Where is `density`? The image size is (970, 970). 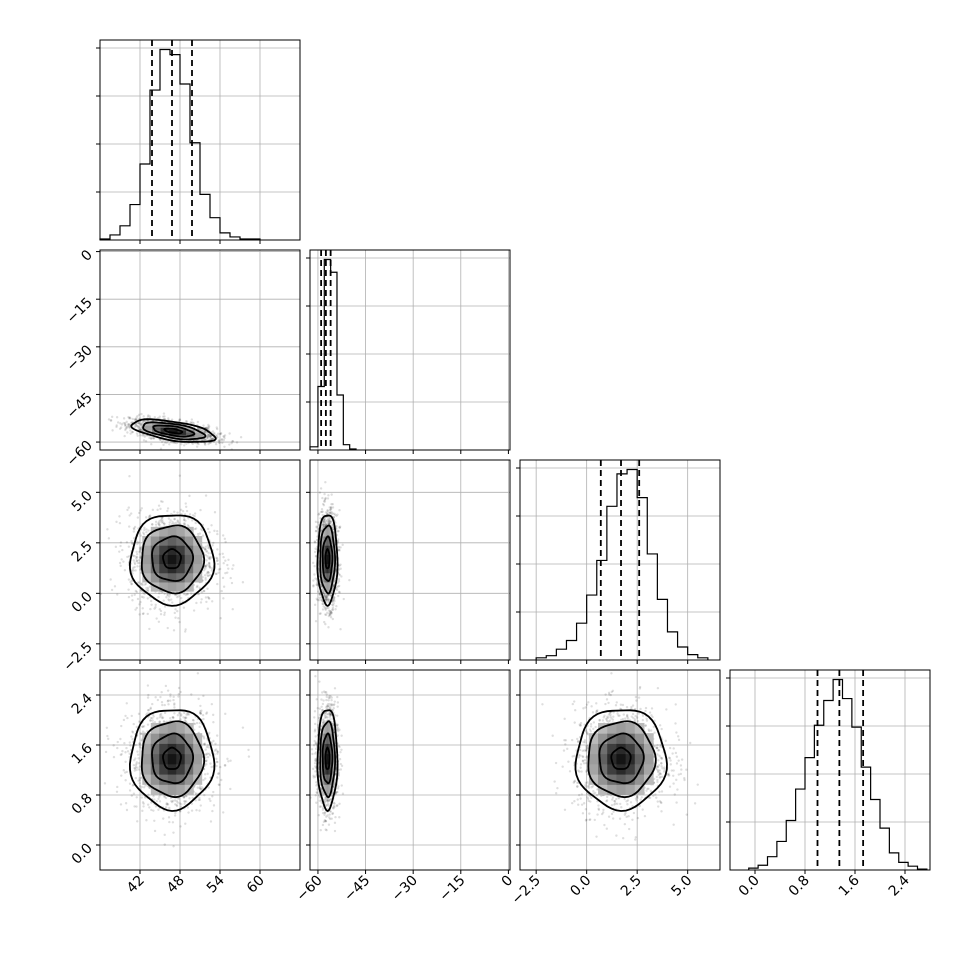
density is located at coordinates (327, 754).